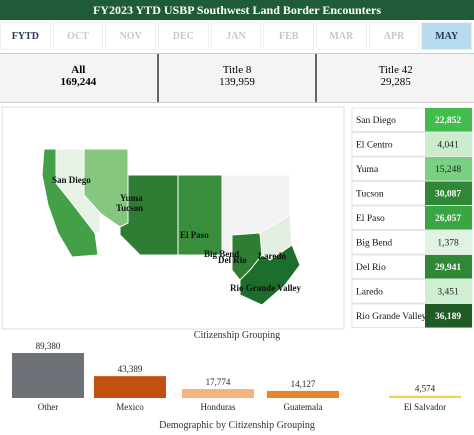 The width and height of the screenshot is (474, 435). I want to click on sector-value: 1,378, so click(448, 244).